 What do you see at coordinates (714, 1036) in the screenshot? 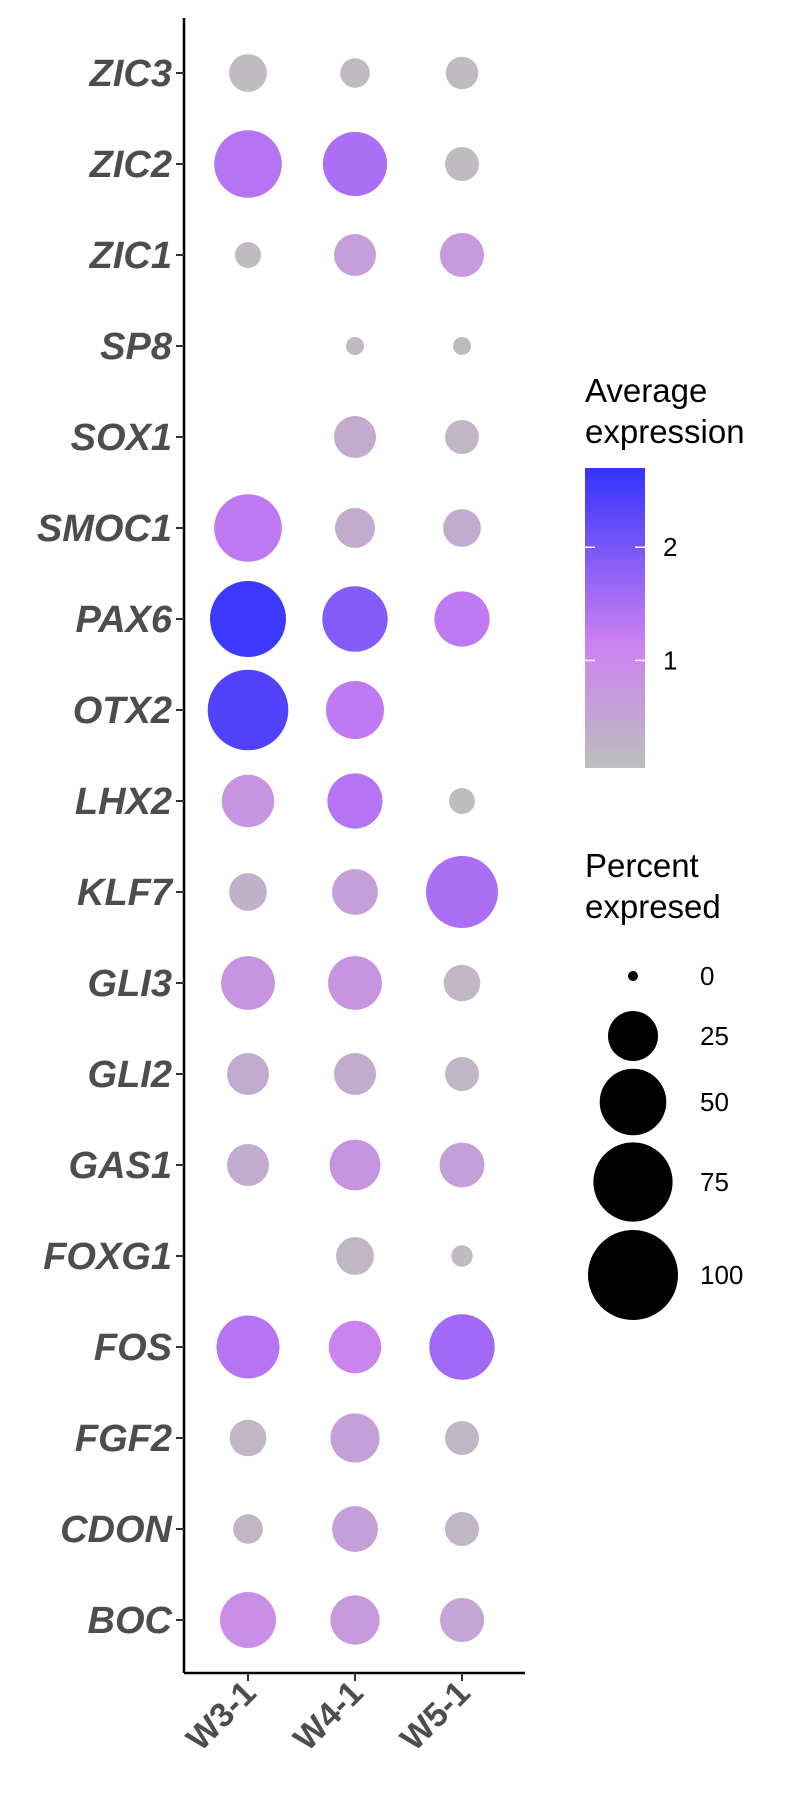
I see `size-legend-label-25: 25` at bounding box center [714, 1036].